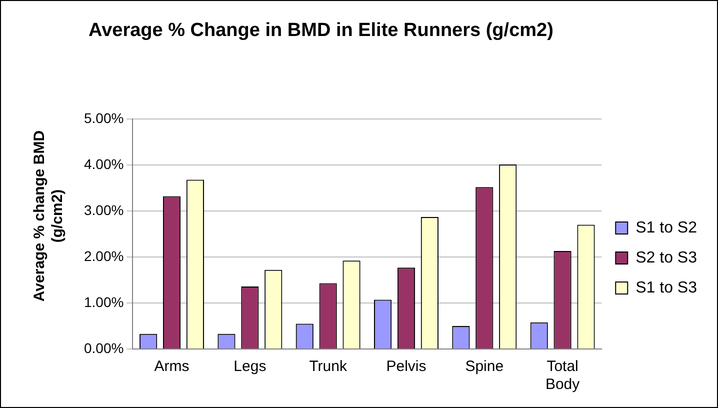  Describe the element at coordinates (321, 31) in the screenshot. I see `chart-title: Average % Change in BMD in Elite Runners (g/cm2)` at that location.